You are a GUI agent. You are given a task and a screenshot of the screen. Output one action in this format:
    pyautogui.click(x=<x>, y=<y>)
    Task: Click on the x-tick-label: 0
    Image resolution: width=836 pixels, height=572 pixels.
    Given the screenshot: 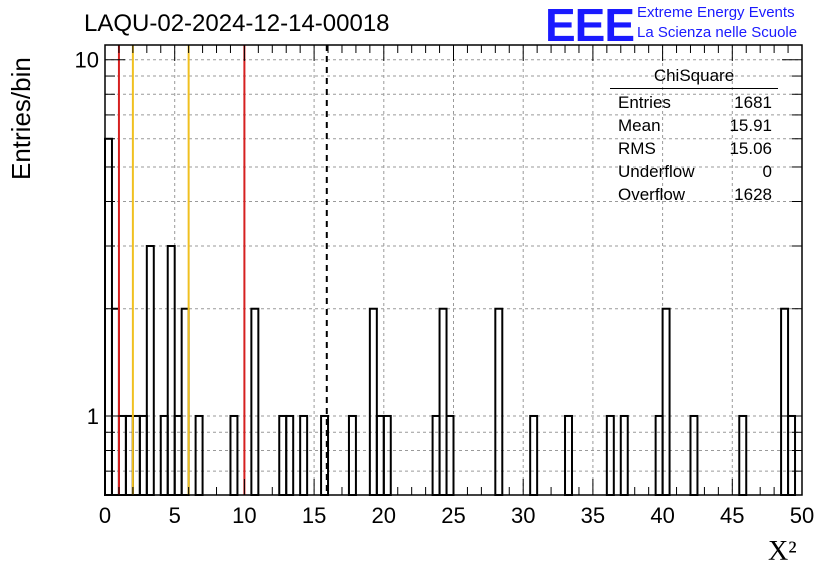 What is the action you would take?
    pyautogui.click(x=105, y=515)
    